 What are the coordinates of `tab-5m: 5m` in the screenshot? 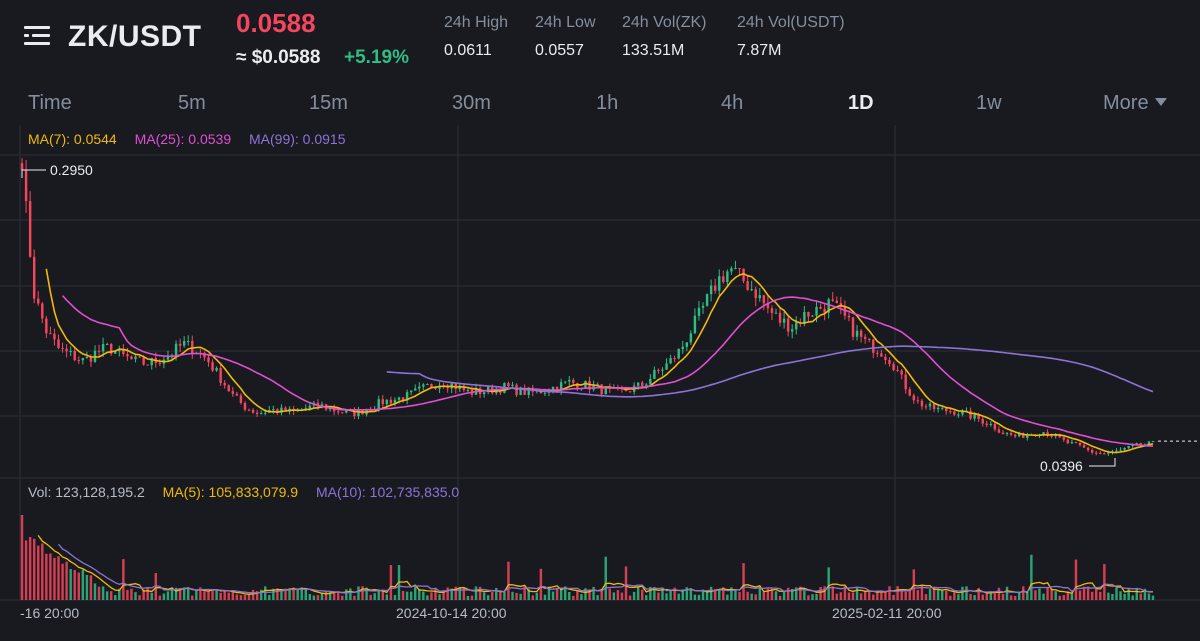 It's located at (192, 103).